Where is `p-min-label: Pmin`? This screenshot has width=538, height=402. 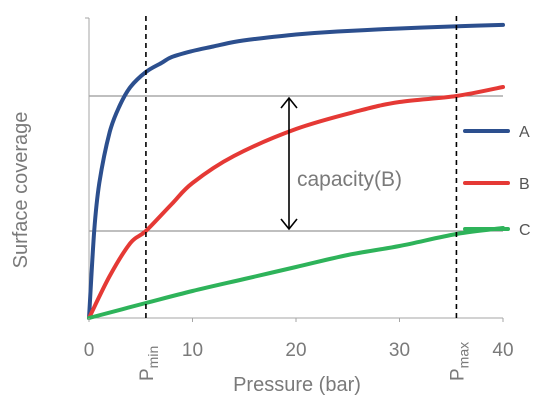 p-min-label: Pmin is located at coordinates (149, 363).